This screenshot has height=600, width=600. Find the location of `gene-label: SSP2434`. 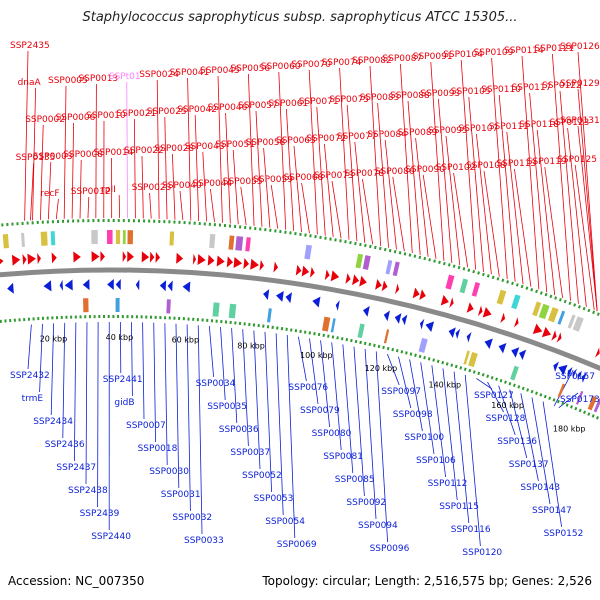

gene-label: SSP2434 is located at coordinates (53, 422).